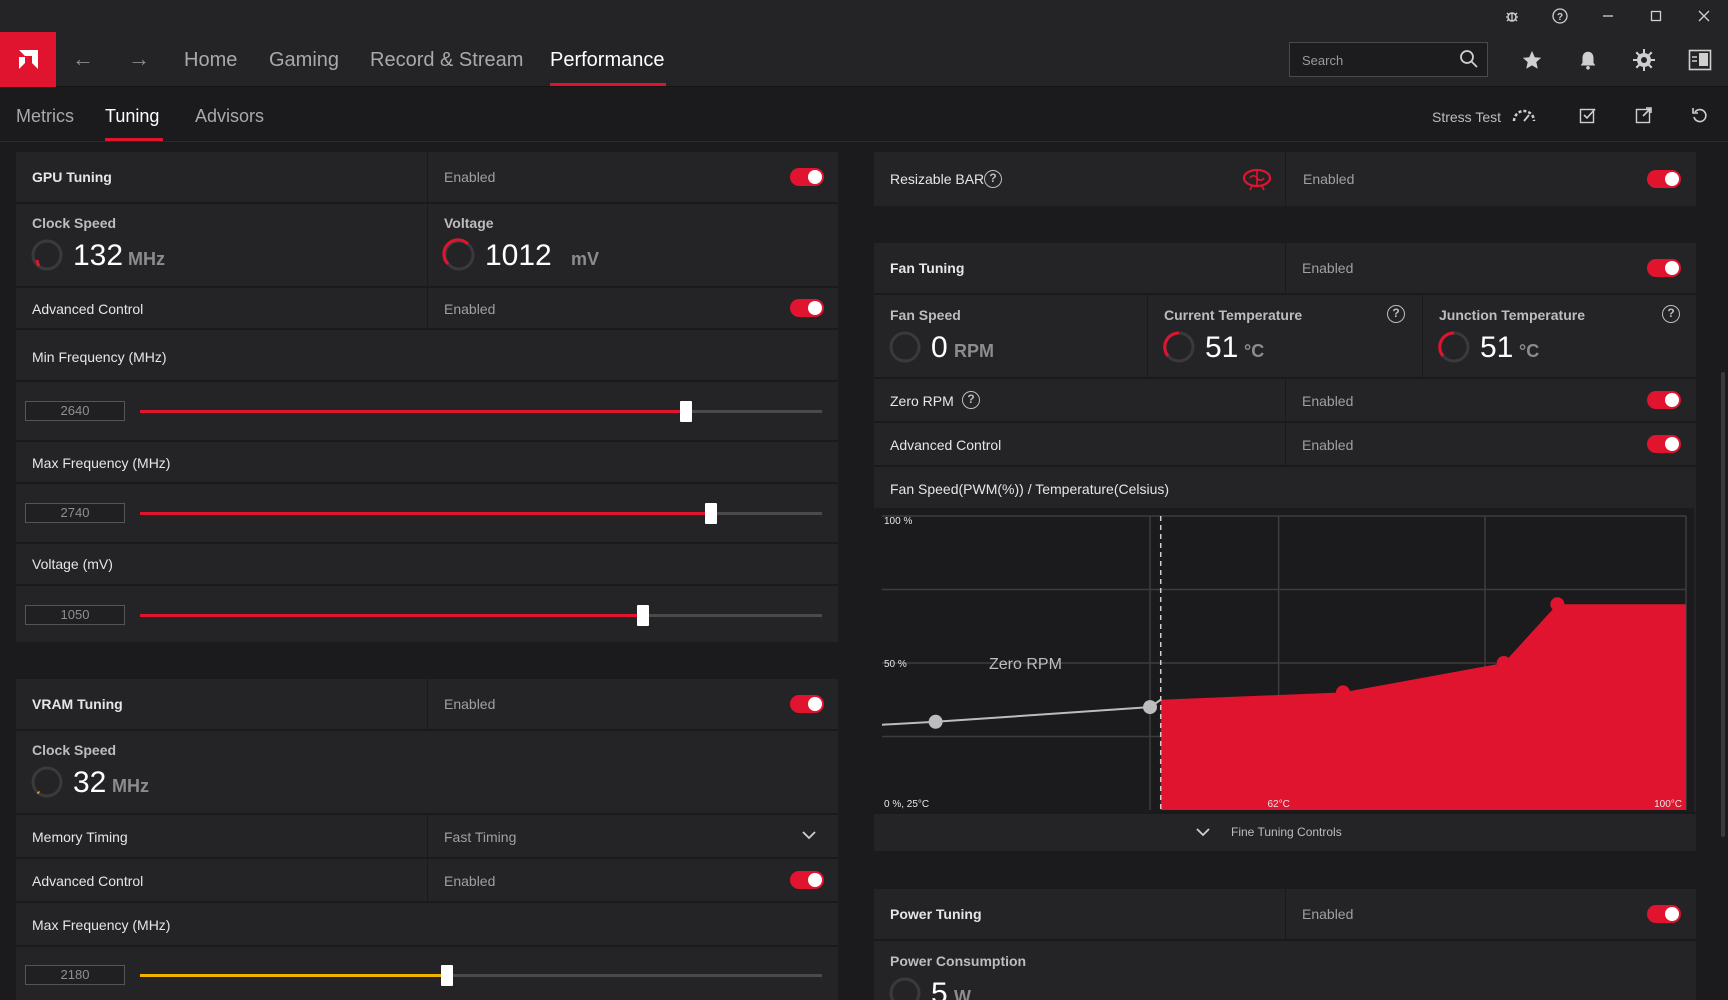  What do you see at coordinates (1704, 16) in the screenshot?
I see `close-icon` at bounding box center [1704, 16].